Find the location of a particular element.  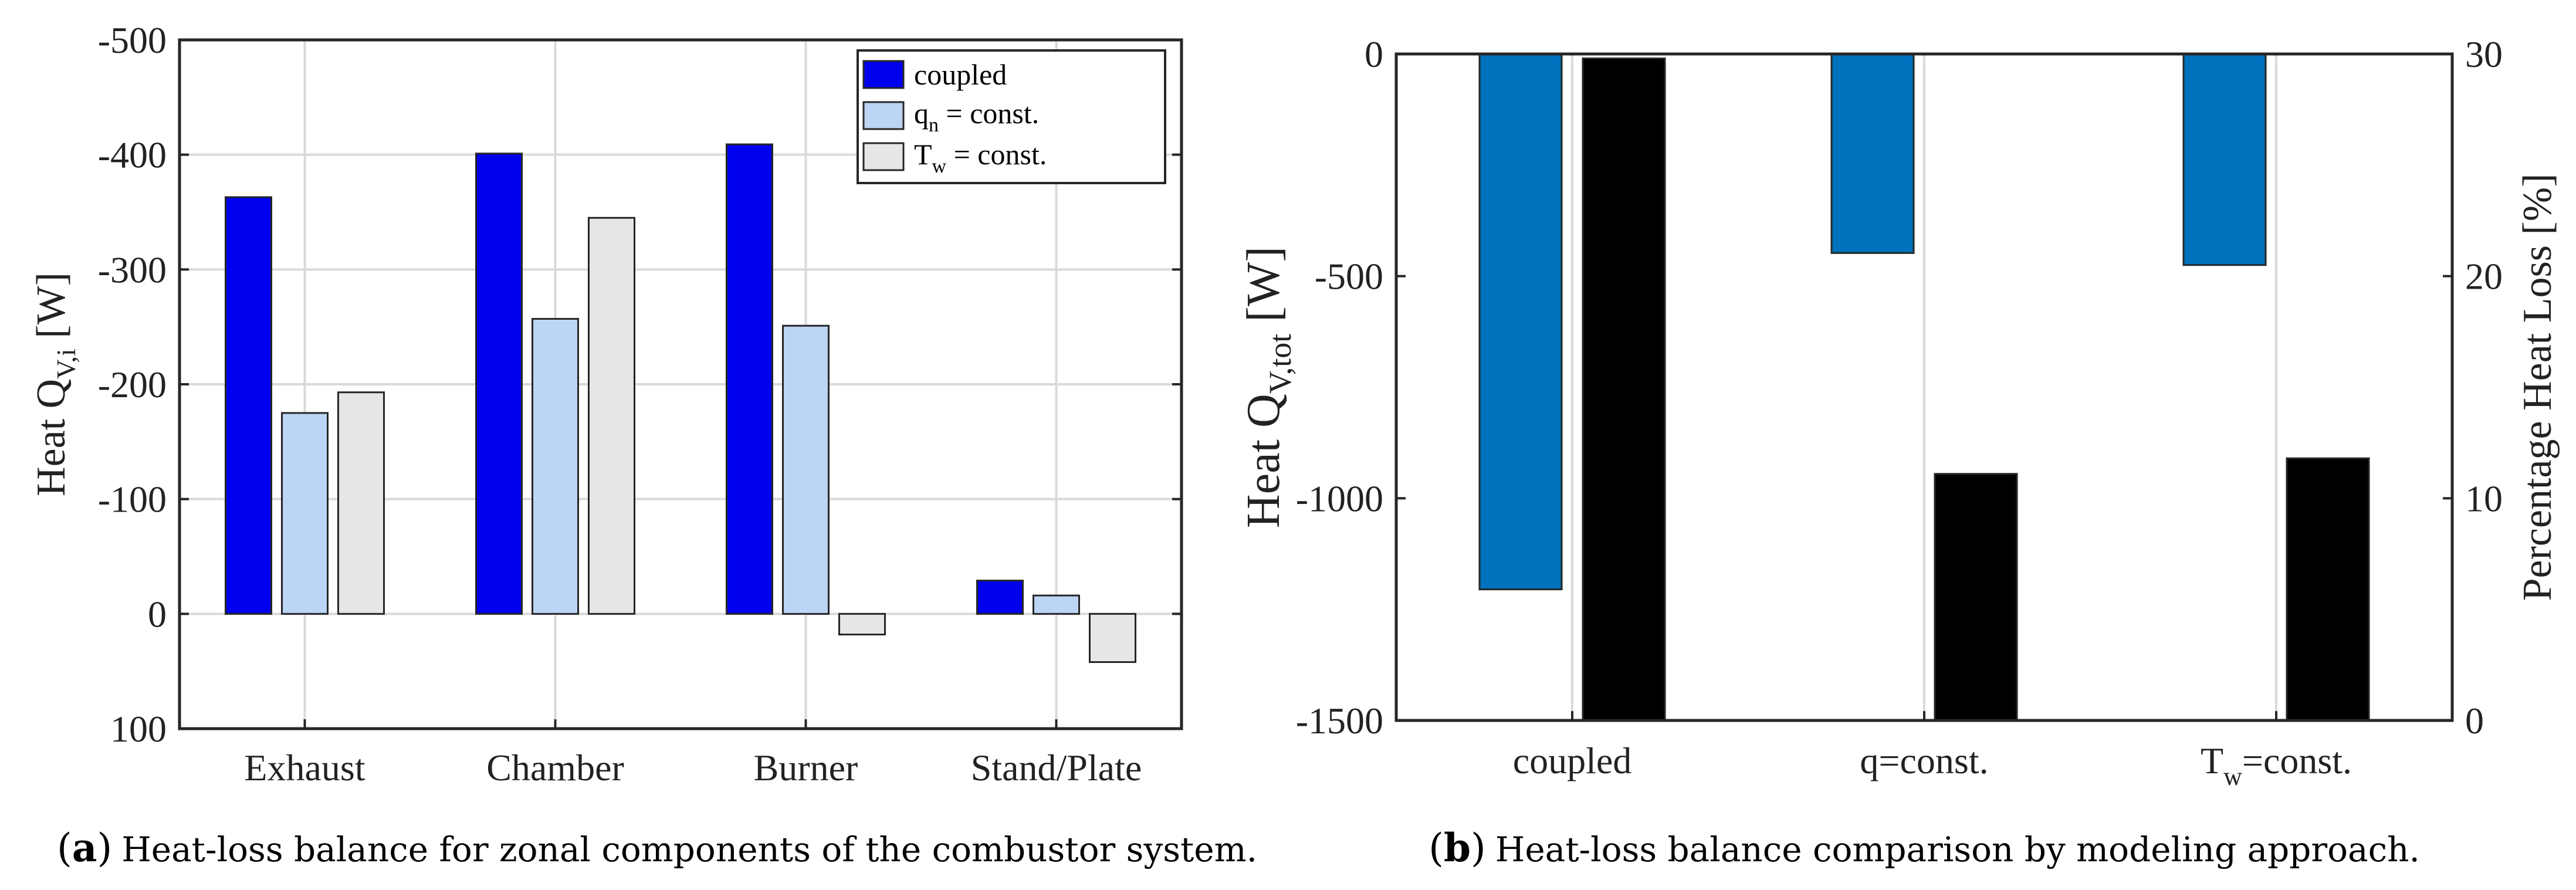

bar-percent-coupled is located at coordinates (1624, 389).